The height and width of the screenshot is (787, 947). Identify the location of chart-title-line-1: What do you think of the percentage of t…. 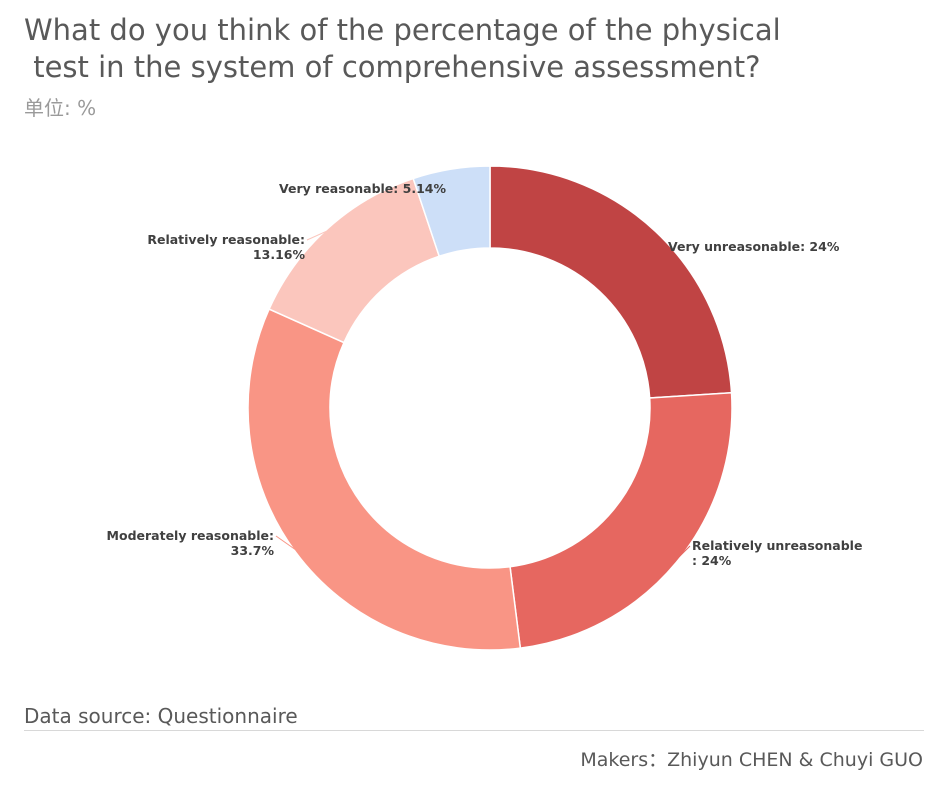
(402, 30).